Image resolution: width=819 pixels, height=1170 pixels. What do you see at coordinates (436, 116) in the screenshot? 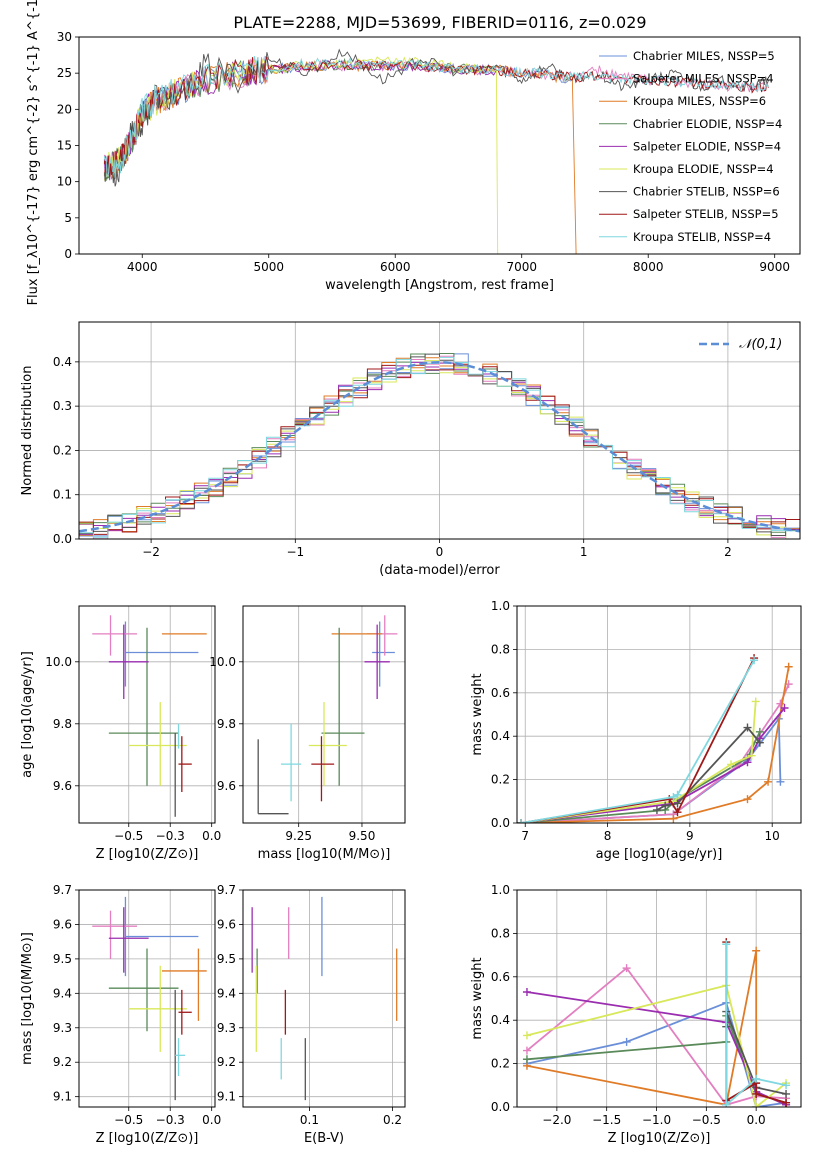
I see `spectrum-line` at bounding box center [436, 116].